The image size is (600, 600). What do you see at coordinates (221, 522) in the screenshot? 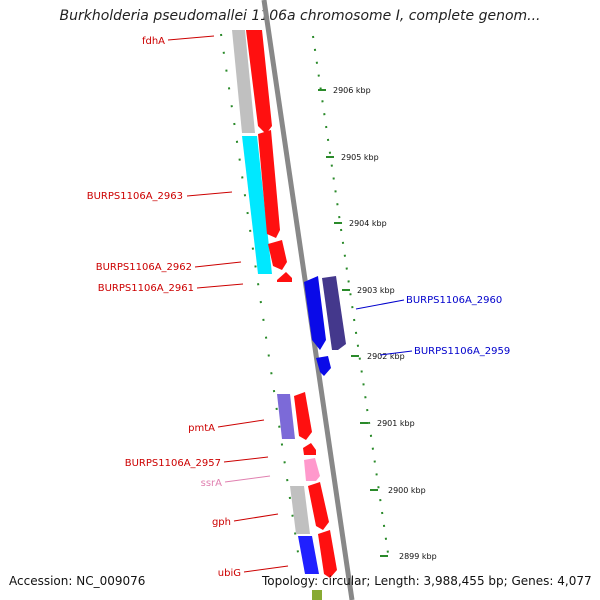
I see `gene-label-gph: gph` at bounding box center [221, 522].